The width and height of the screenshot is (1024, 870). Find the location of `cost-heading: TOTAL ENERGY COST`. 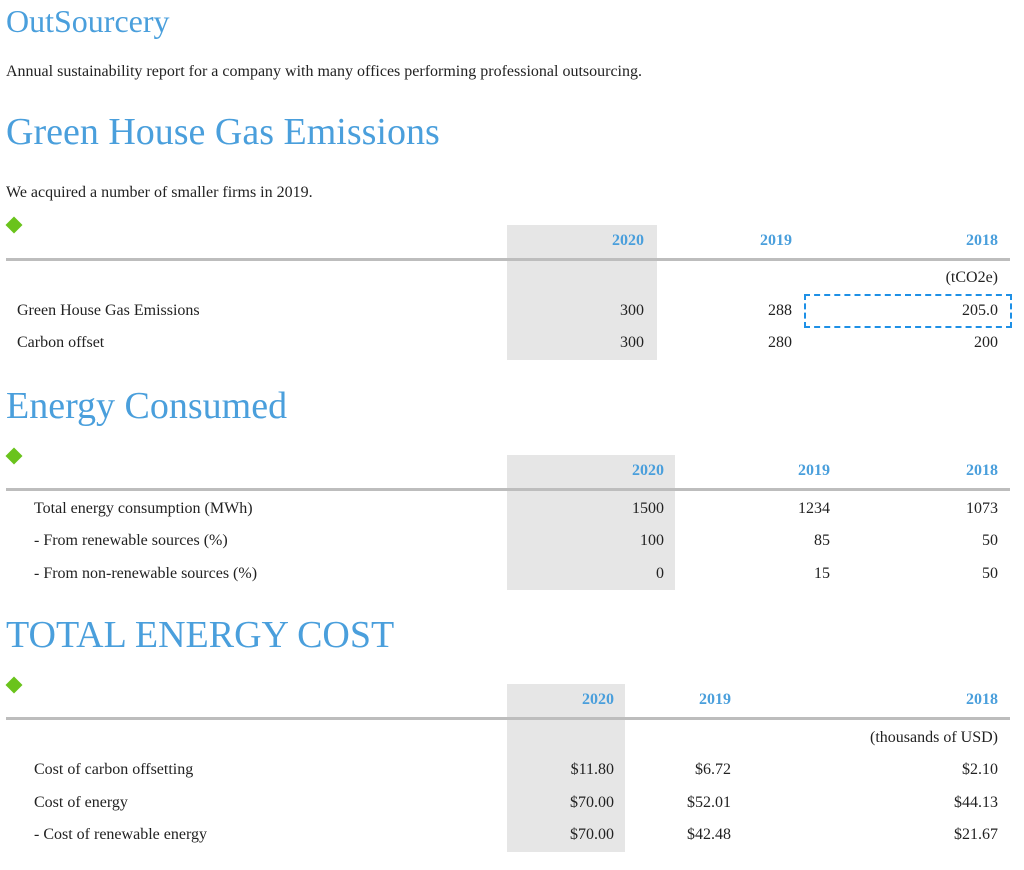

cost-heading: TOTAL ENERGY COST is located at coordinates (200, 635).